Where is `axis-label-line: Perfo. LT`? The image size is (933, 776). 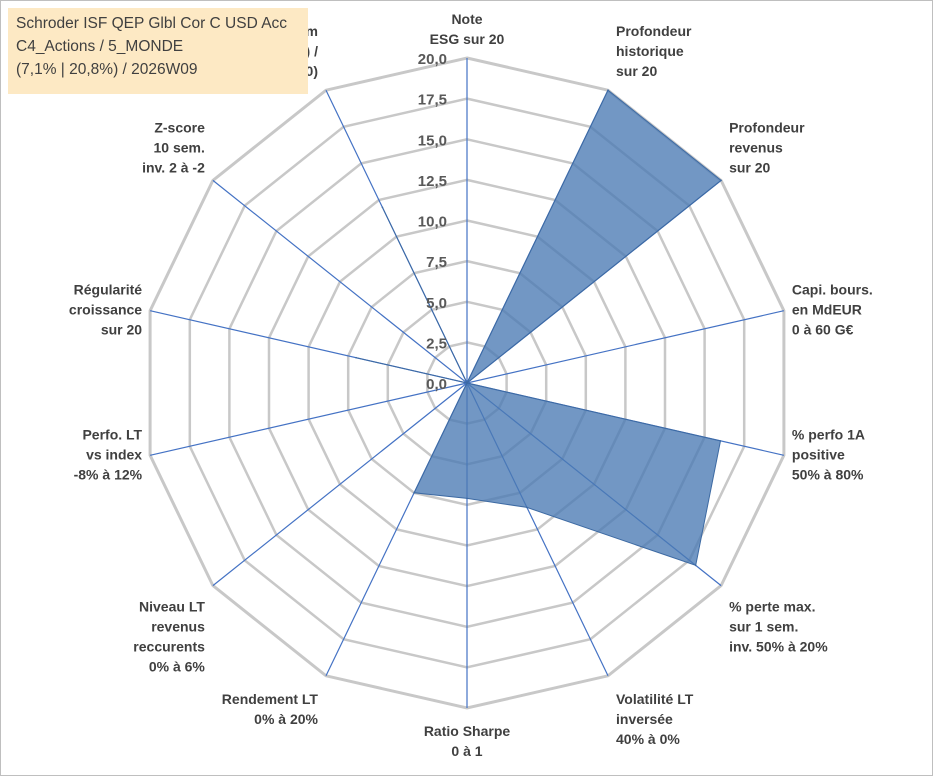
axis-label-line: Perfo. LT is located at coordinates (112, 434).